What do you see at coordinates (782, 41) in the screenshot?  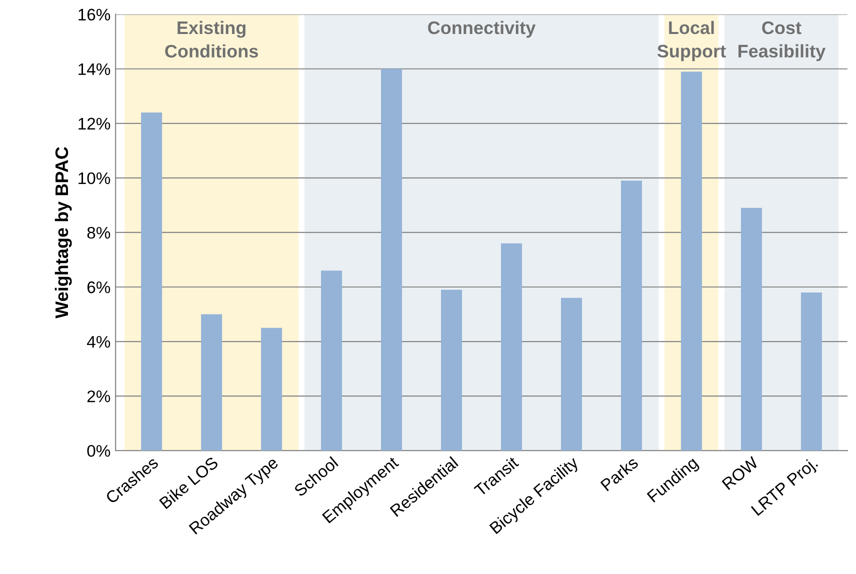 I see `band-label: Cost Feasibility` at bounding box center [782, 41].